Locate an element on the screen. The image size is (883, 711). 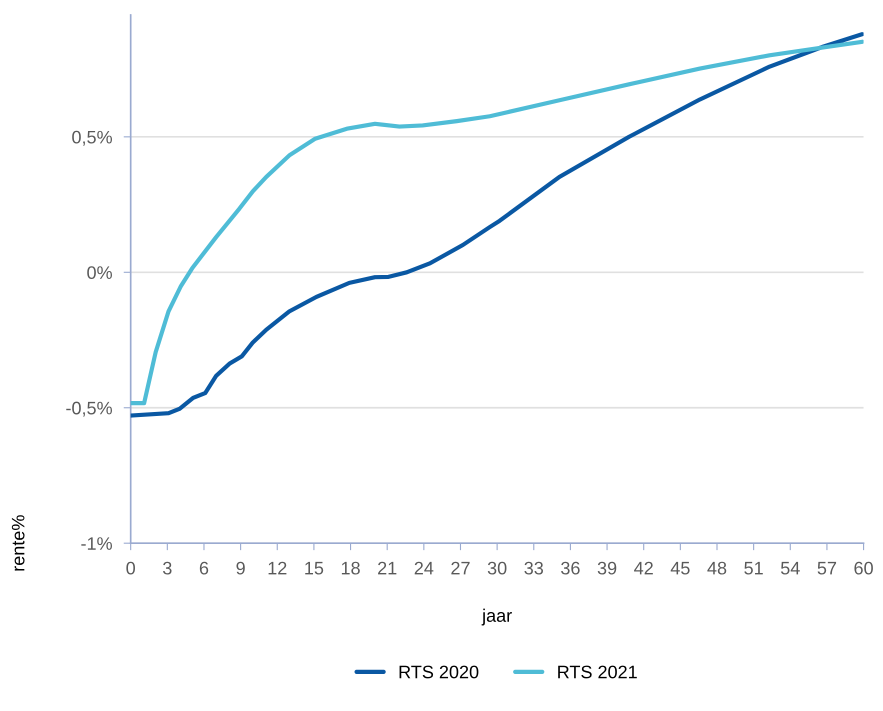
x-tick-label: 39 is located at coordinates (607, 568).